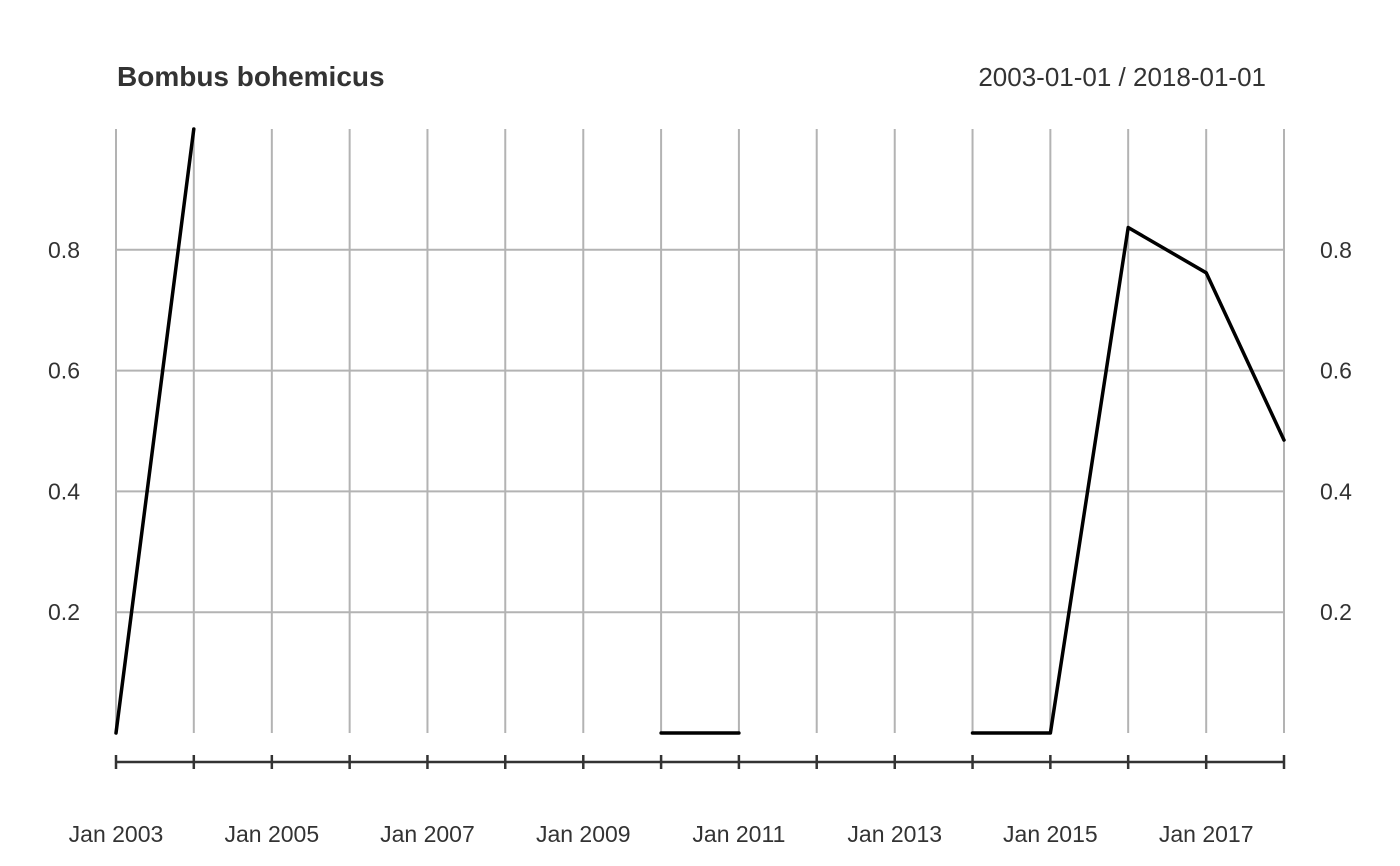 The width and height of the screenshot is (1400, 866). What do you see at coordinates (64, 612) in the screenshot?
I see `y-tick-label-left: 0.2` at bounding box center [64, 612].